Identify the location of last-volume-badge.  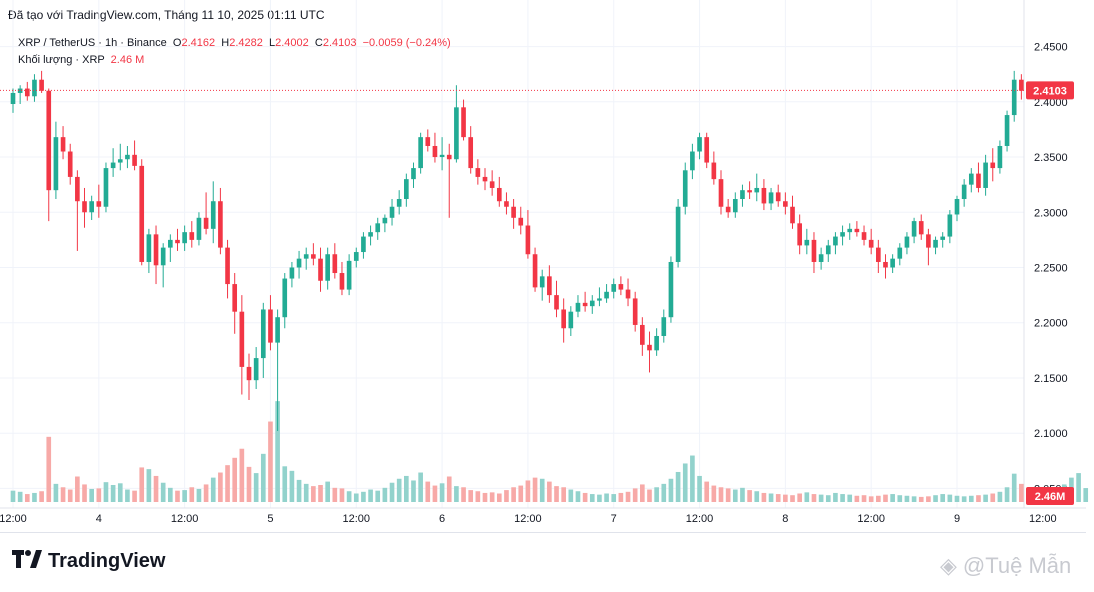
(1050, 496).